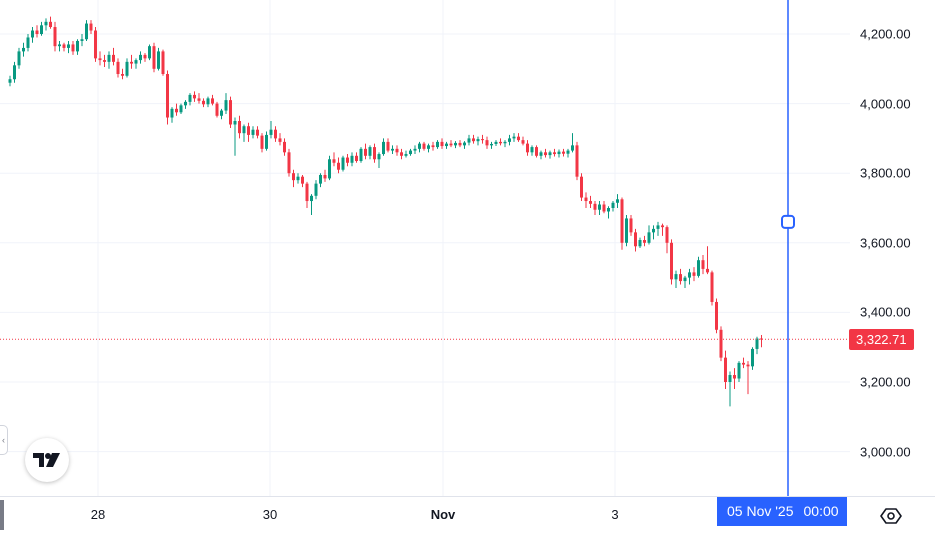 The width and height of the screenshot is (935, 539). What do you see at coordinates (4, 440) in the screenshot?
I see `scroll-left-handle: ‹` at bounding box center [4, 440].